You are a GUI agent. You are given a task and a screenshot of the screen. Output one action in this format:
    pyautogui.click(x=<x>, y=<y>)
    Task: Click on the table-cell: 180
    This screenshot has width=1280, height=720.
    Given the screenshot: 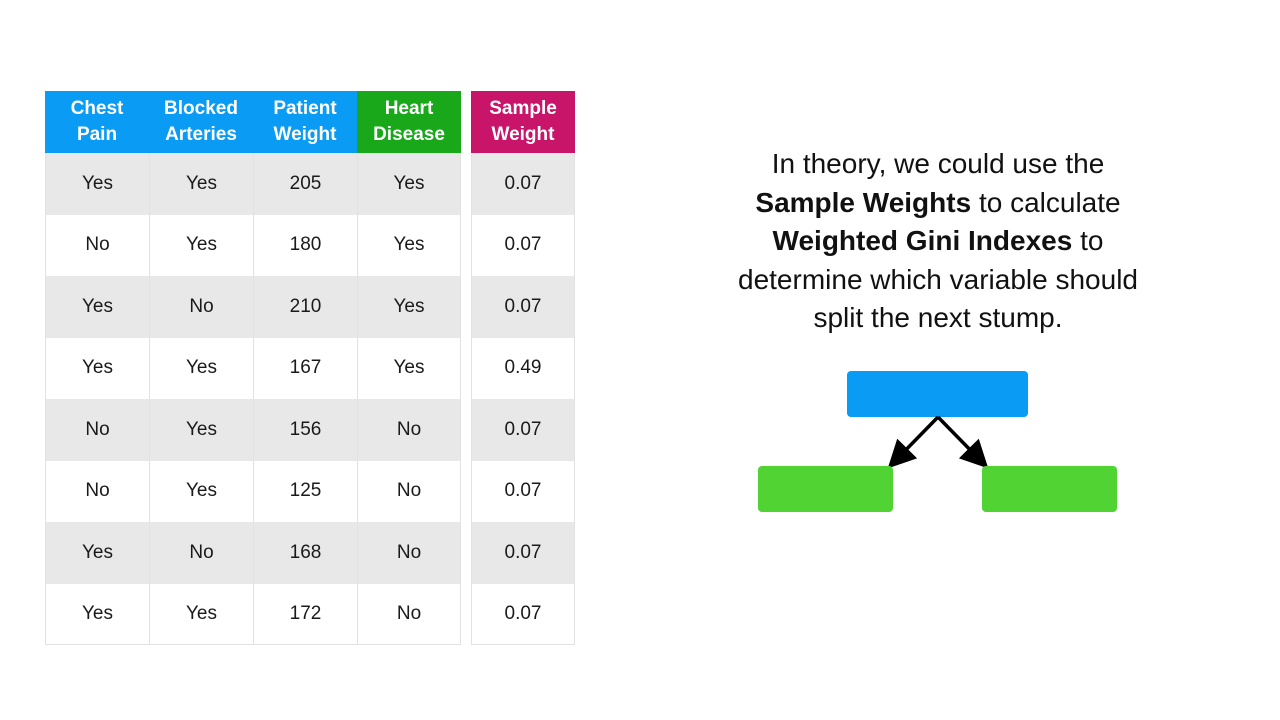 What is the action you would take?
    pyautogui.click(x=305, y=245)
    